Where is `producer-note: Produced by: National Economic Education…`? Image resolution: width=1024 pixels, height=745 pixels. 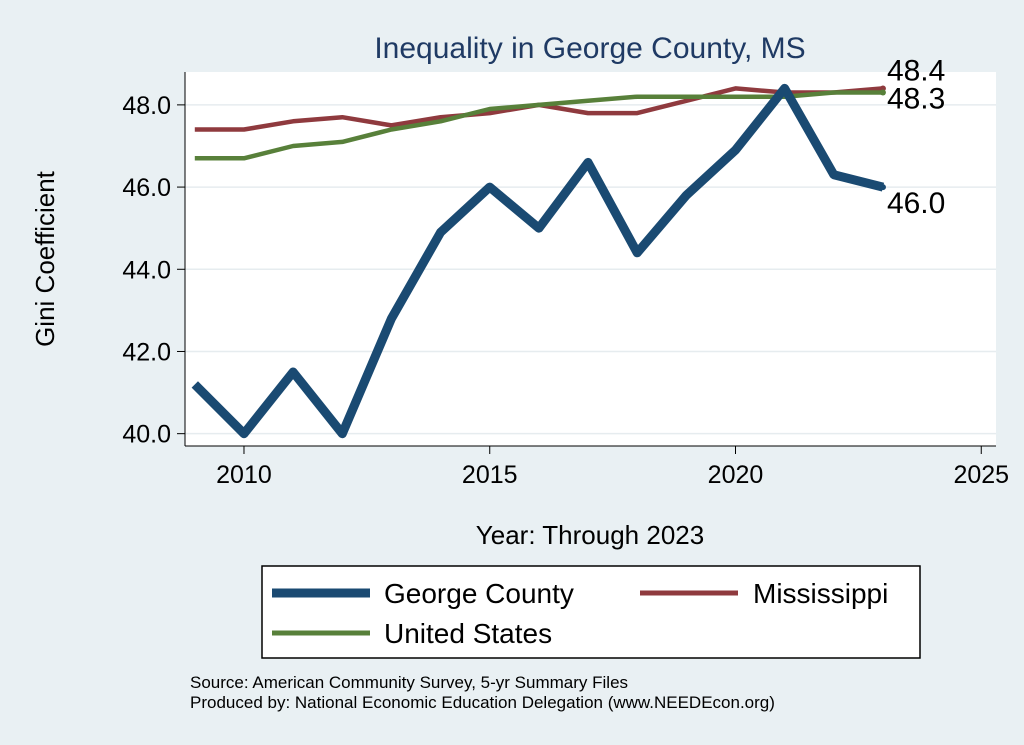
producer-note: Produced by: National Economic Education… is located at coordinates (482, 702).